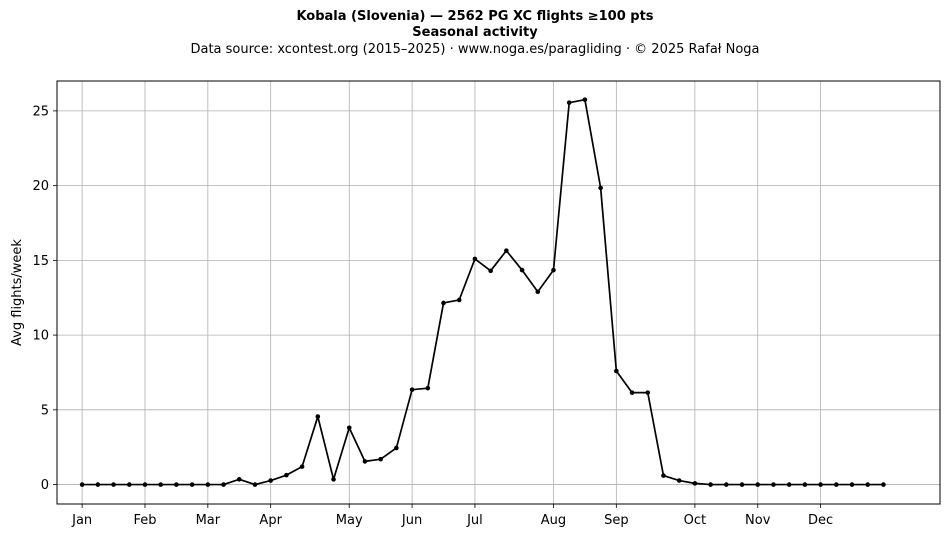 Image resolution: width=950 pixels, height=539 pixels. I want to click on x-tick-label: Jan, so click(81, 520).